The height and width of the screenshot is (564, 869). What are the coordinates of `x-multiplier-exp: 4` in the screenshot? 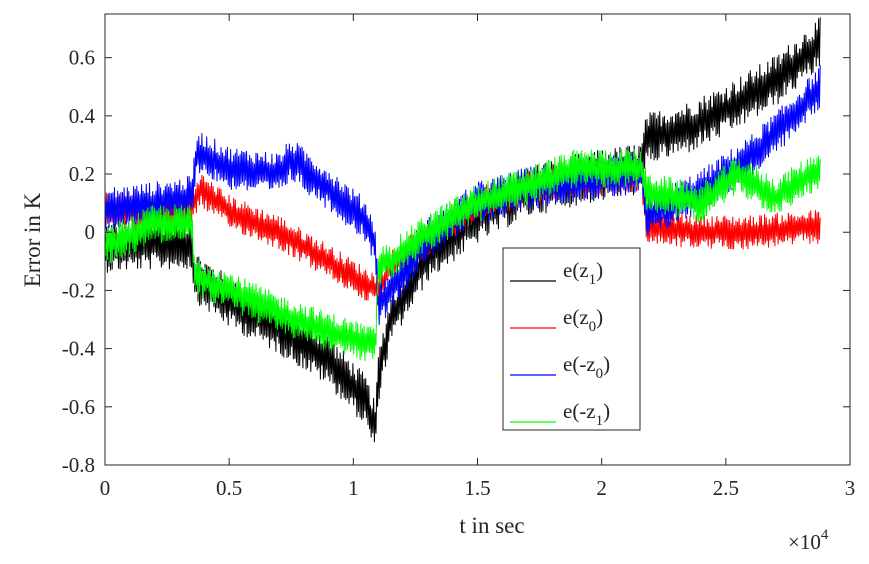 It's located at (825, 535).